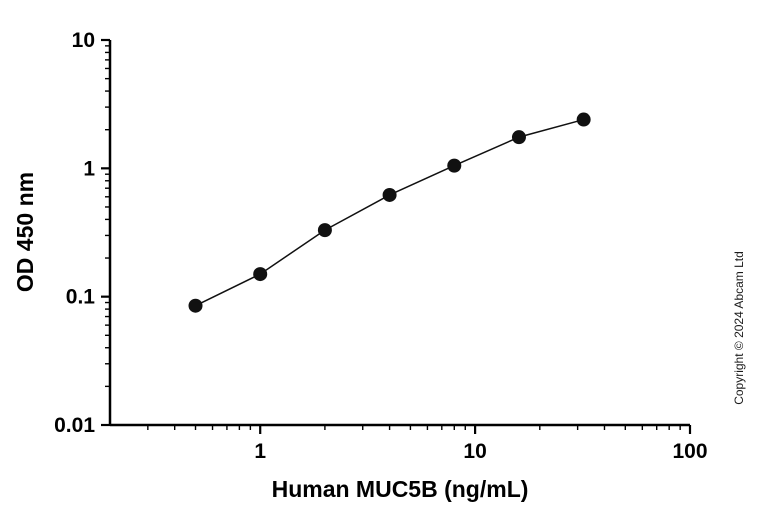  What do you see at coordinates (689, 451) in the screenshot?
I see `x-tick-label: 100` at bounding box center [689, 451].